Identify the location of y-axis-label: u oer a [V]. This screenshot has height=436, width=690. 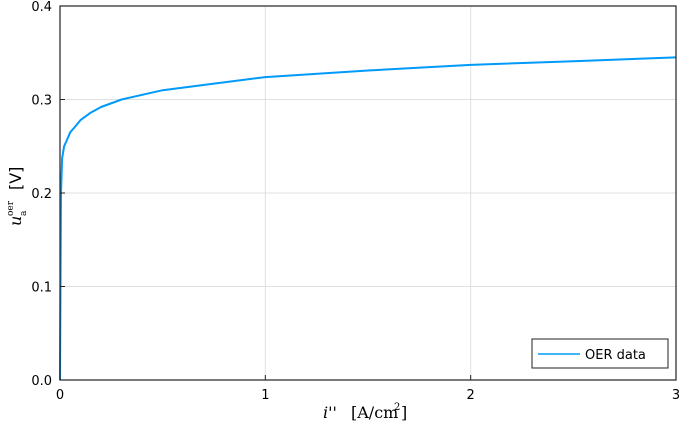
(17, 196).